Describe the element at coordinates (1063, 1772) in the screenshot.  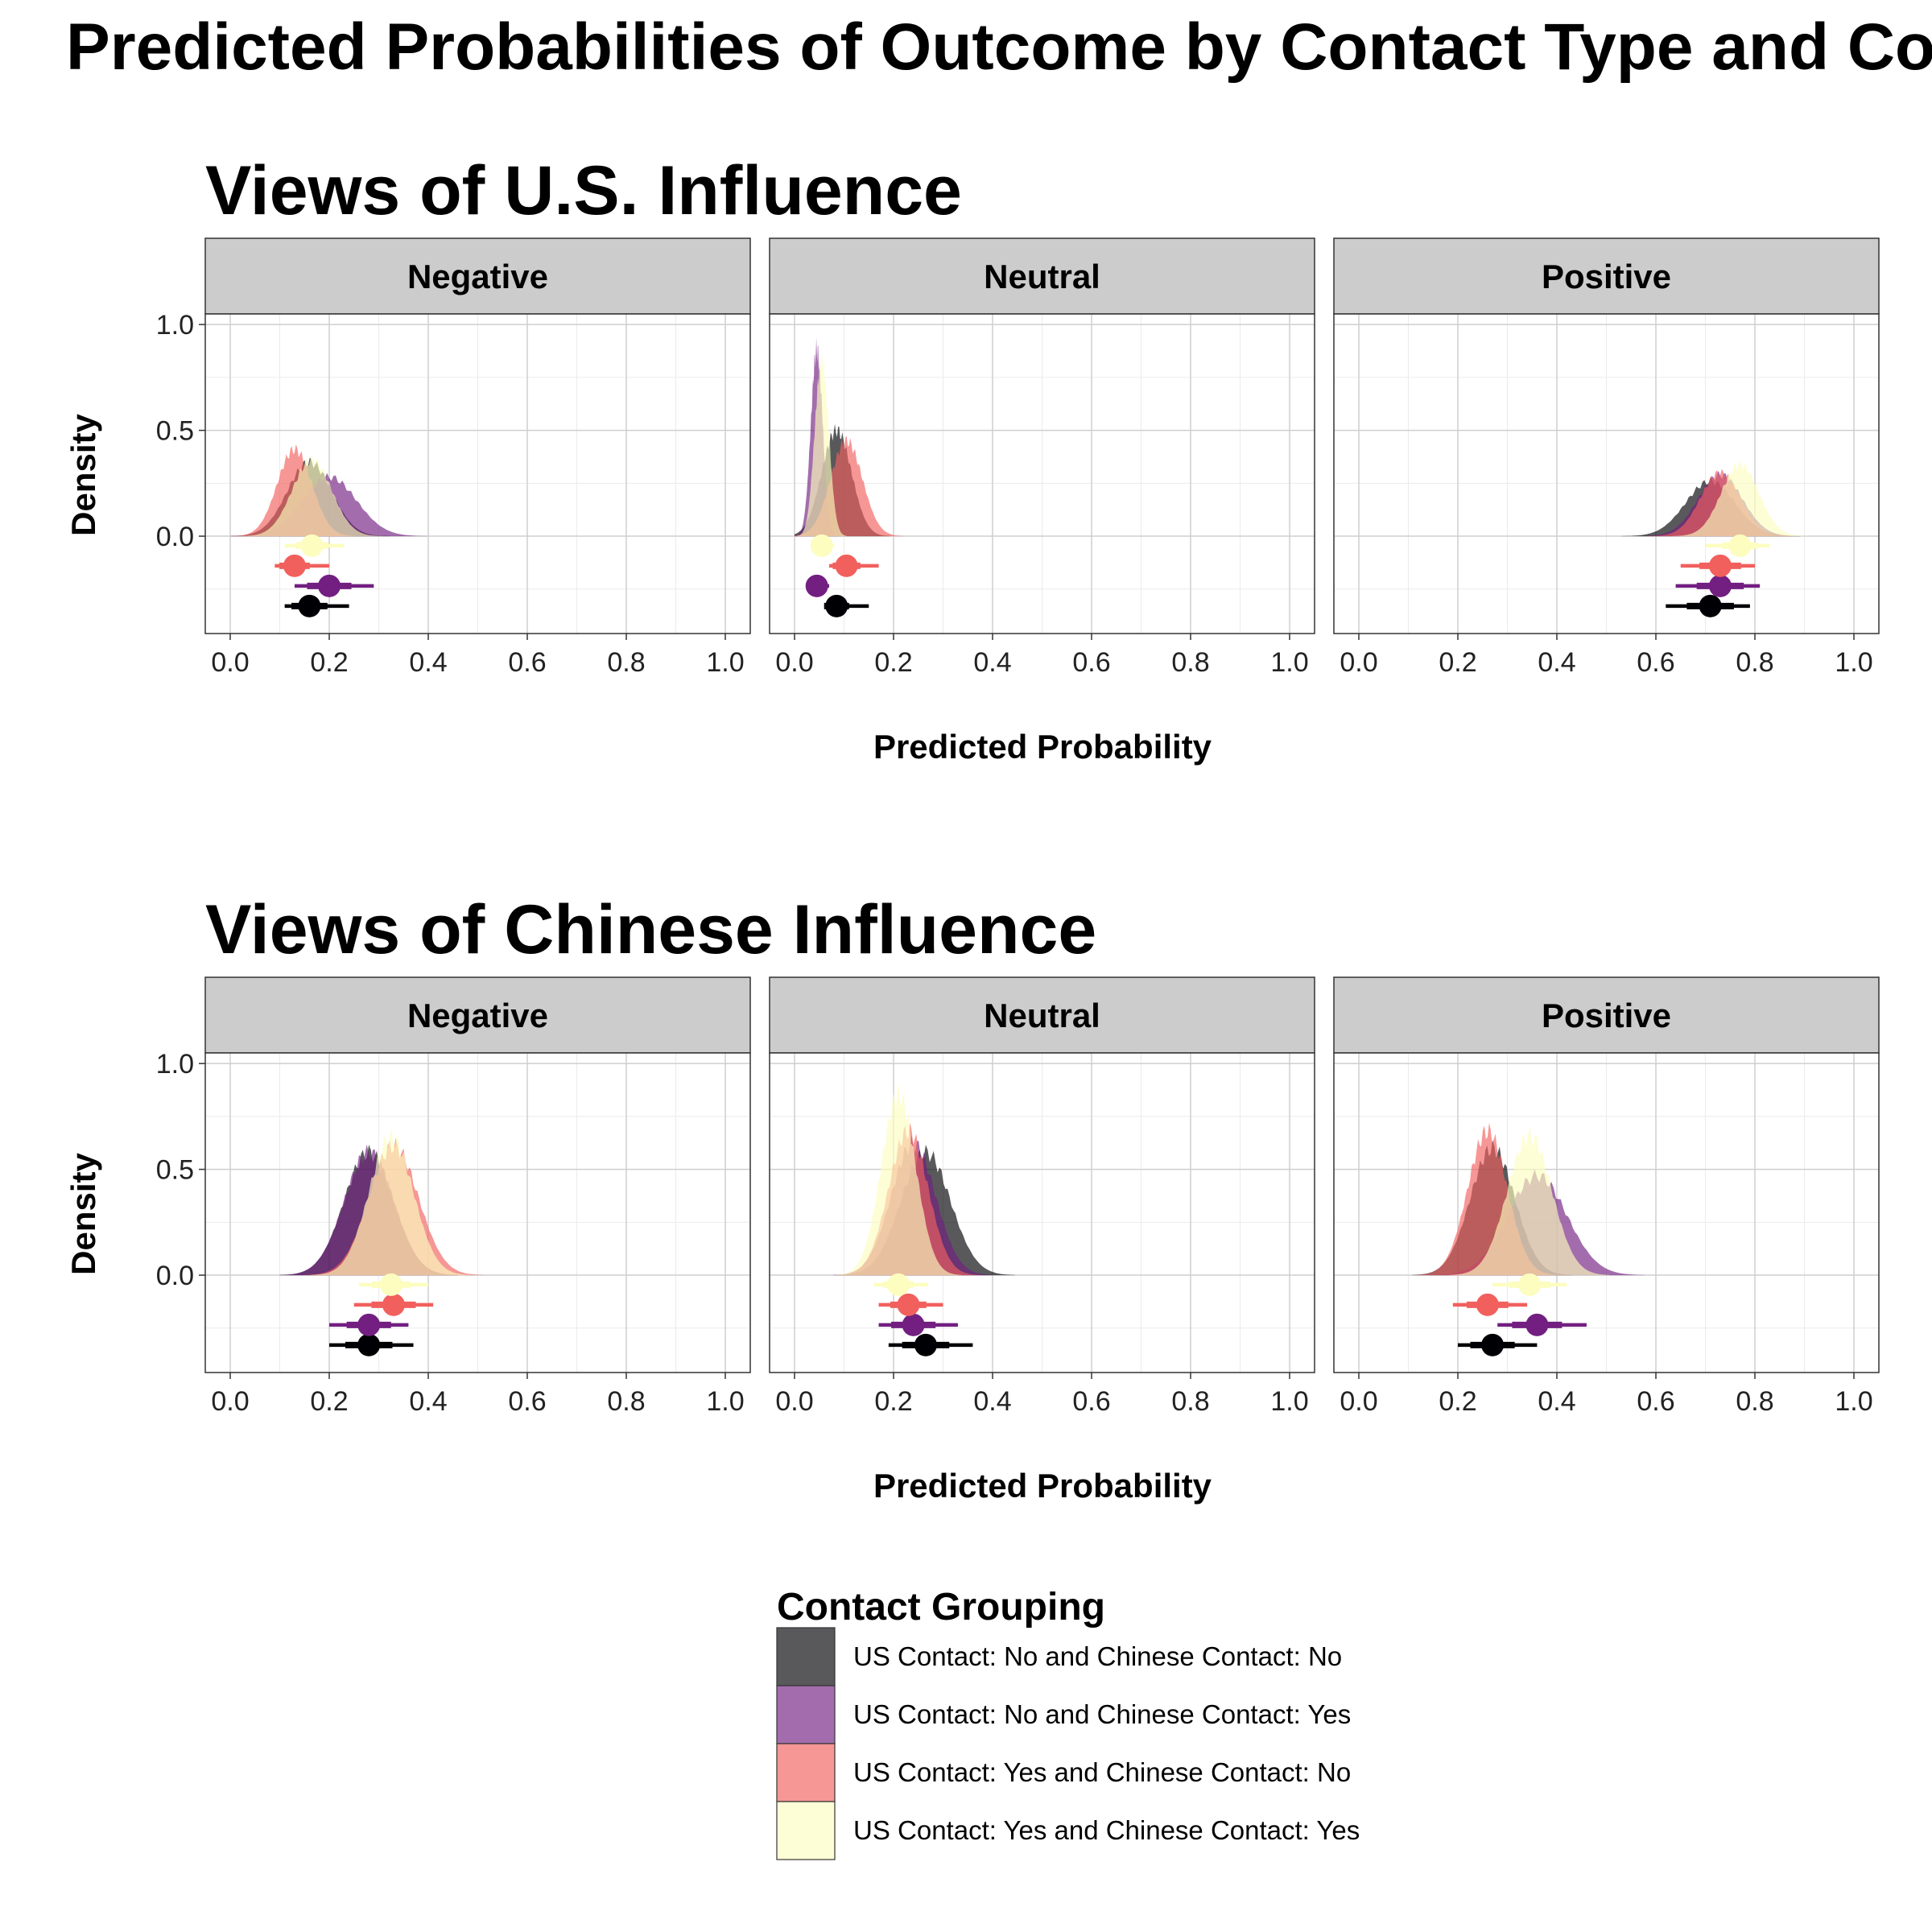
I see `legend-item: US Contact: Yes and Chinese Contact: No` at that location.